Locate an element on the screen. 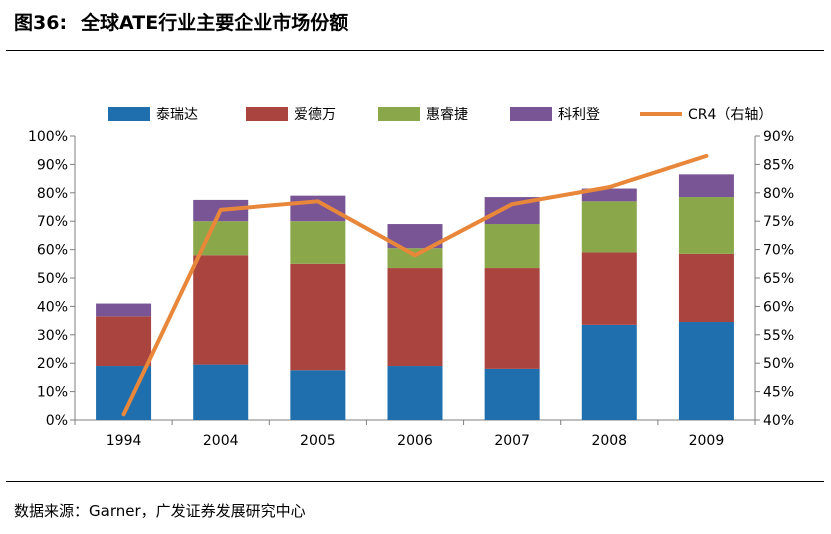  x-tick-label: 2004 is located at coordinates (221, 441).